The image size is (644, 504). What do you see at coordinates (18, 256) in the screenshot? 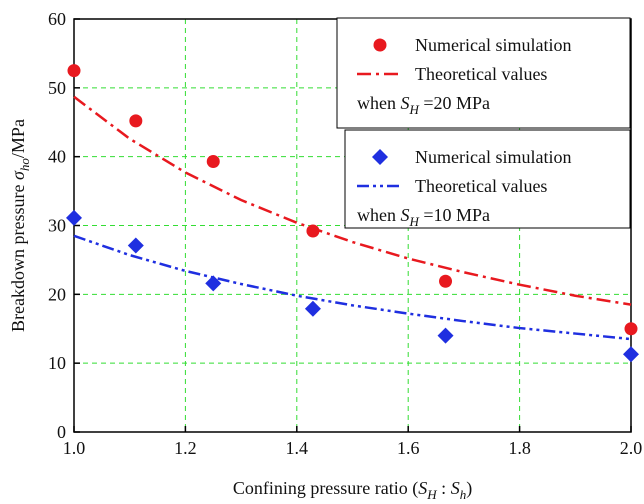
I see `text-part: Breakdown pressure` at bounding box center [18, 256].